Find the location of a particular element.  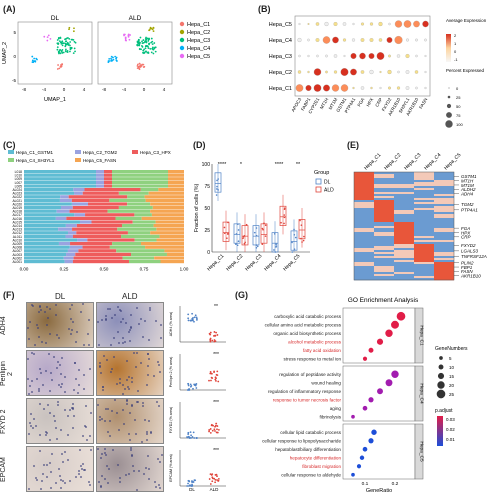

heatmap-gene-label: TNFRSF12A is located at coordinates (474, 256).